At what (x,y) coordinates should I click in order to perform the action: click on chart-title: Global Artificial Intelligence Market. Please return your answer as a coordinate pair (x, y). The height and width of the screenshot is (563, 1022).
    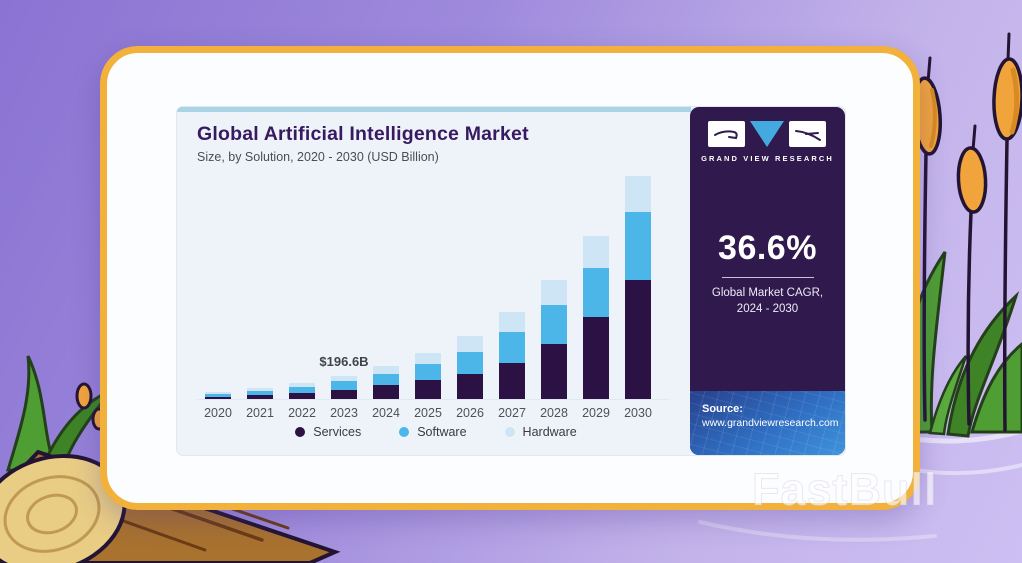
    Looking at the image, I should click on (363, 134).